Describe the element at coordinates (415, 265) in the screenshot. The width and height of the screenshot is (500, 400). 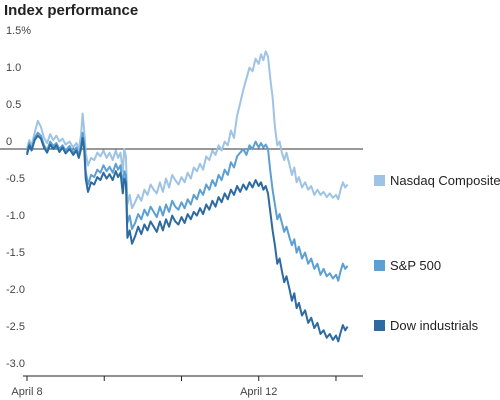
I see `legend-label-1: S&P 500` at that location.